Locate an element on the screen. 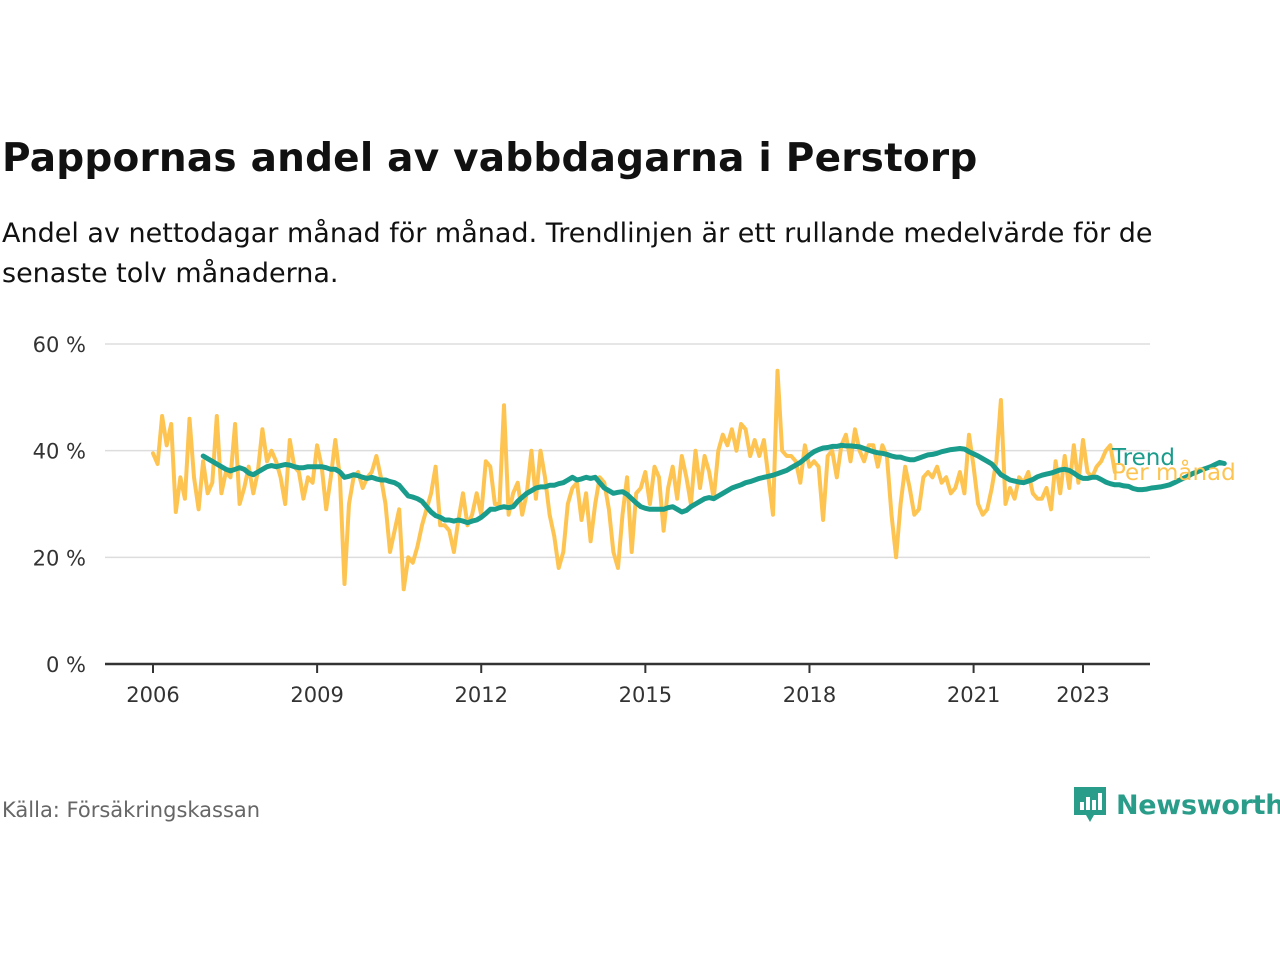 The height and width of the screenshot is (960, 1280). y-tick-label: 40 % is located at coordinates (59, 452).